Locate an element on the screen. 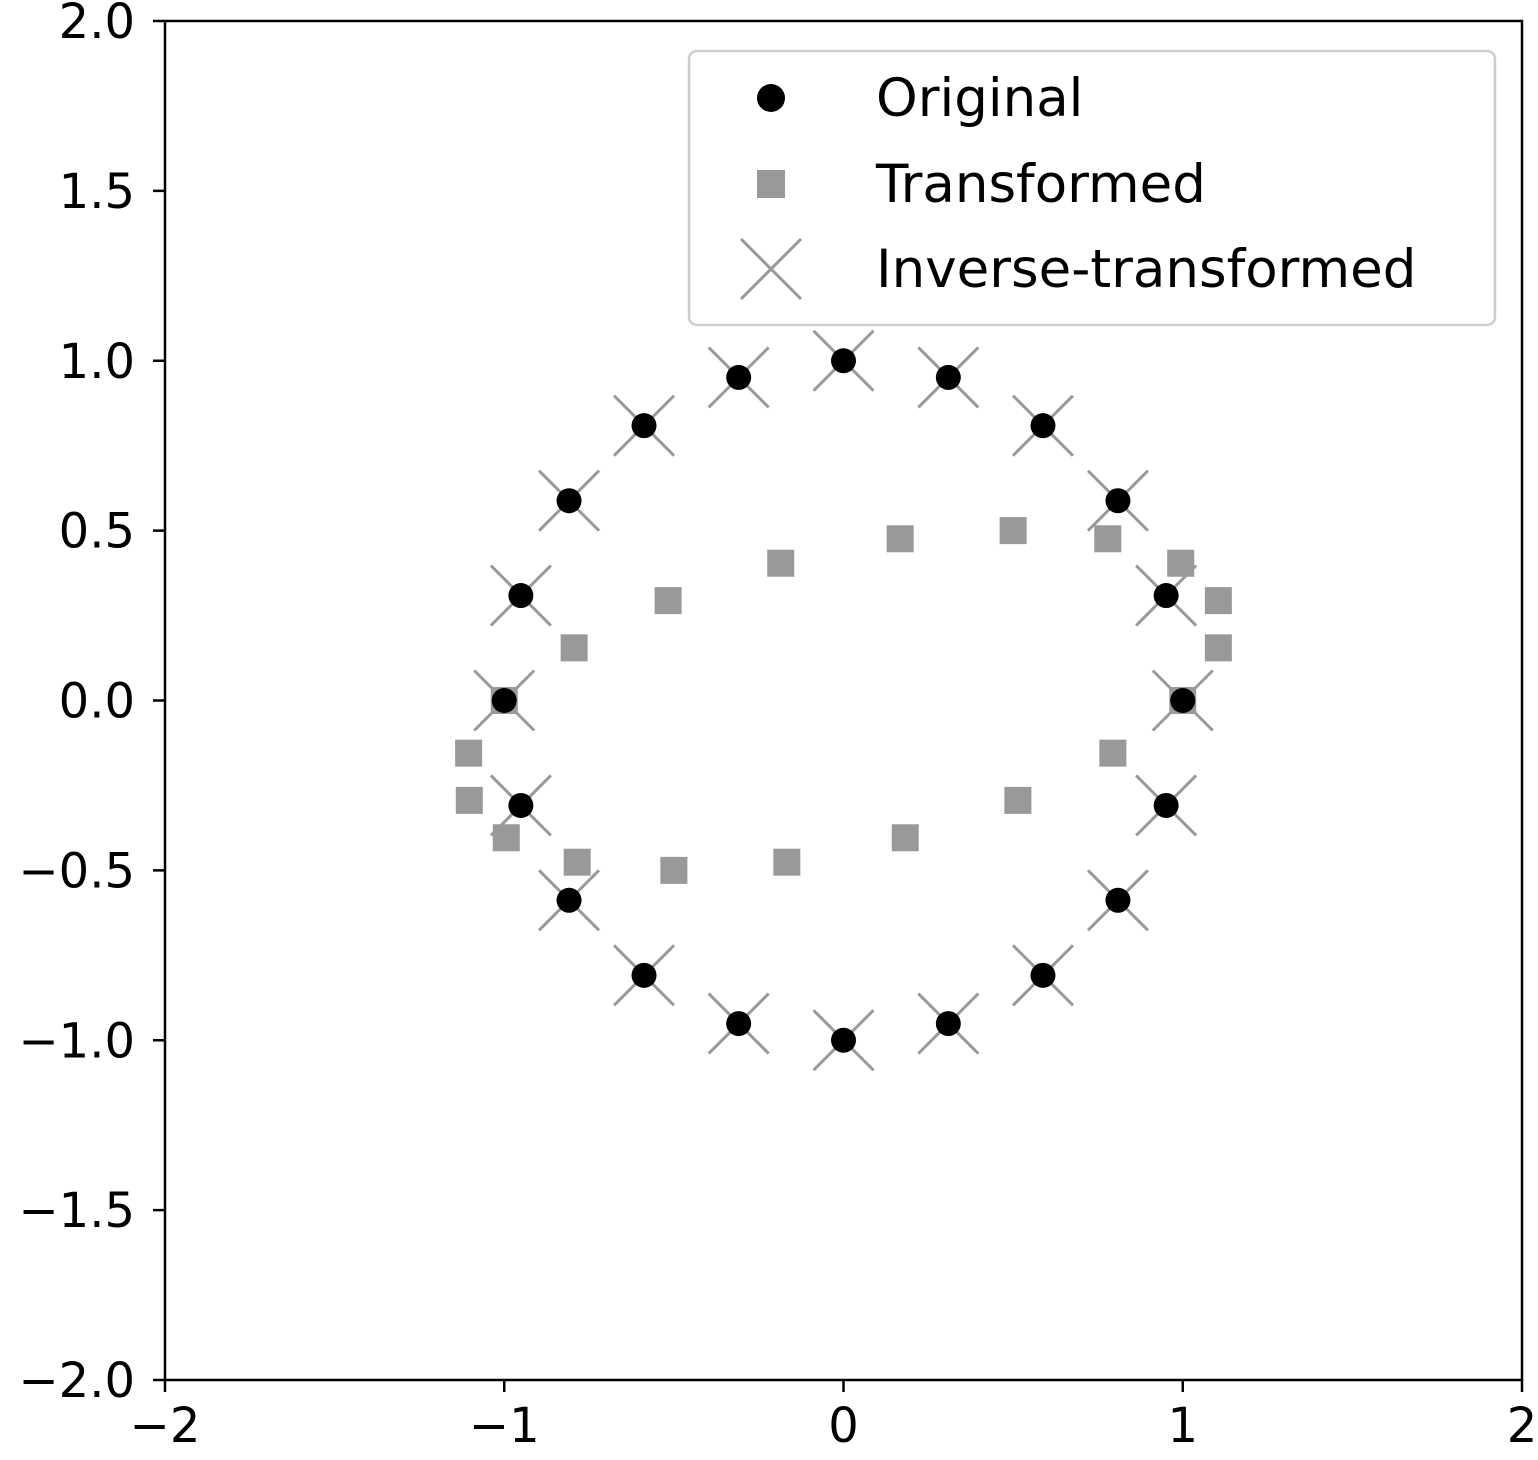  x-stroke is located at coordinates (771, 269).